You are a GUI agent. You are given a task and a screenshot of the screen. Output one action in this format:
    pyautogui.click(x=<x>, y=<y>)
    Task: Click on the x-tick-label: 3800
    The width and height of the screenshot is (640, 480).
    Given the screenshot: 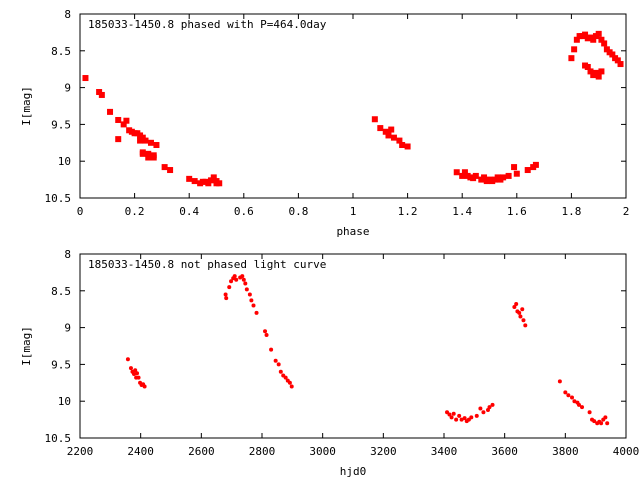 What is the action you would take?
    pyautogui.click(x=565, y=451)
    